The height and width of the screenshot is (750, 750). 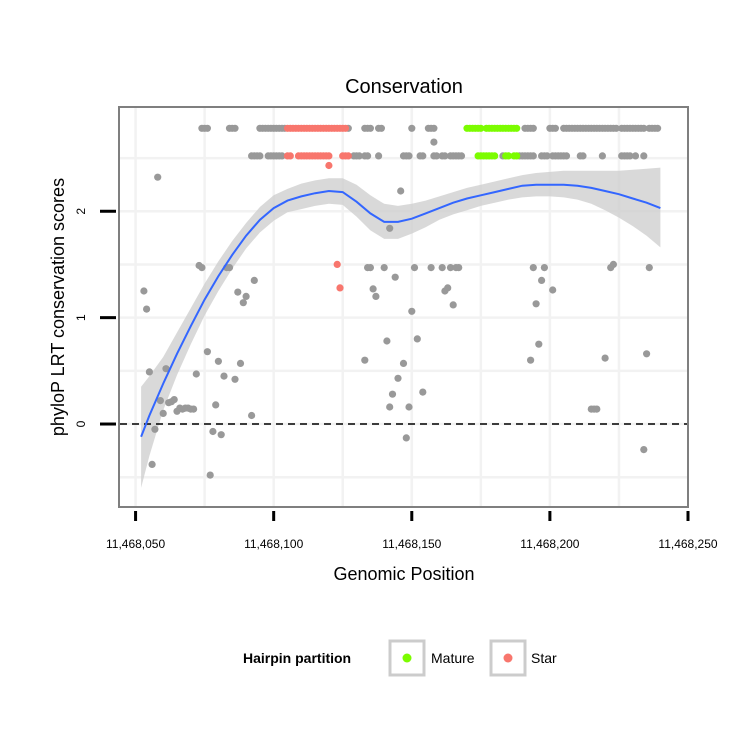 What do you see at coordinates (544, 658) in the screenshot?
I see `legend-label-star: Star` at bounding box center [544, 658].